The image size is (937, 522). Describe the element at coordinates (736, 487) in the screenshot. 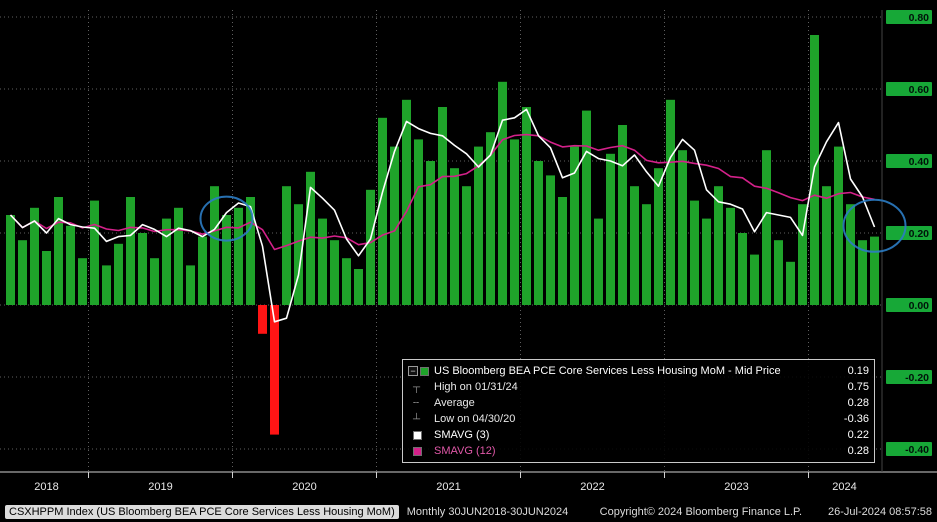

I see `x-axis-year-label: 2023` at that location.